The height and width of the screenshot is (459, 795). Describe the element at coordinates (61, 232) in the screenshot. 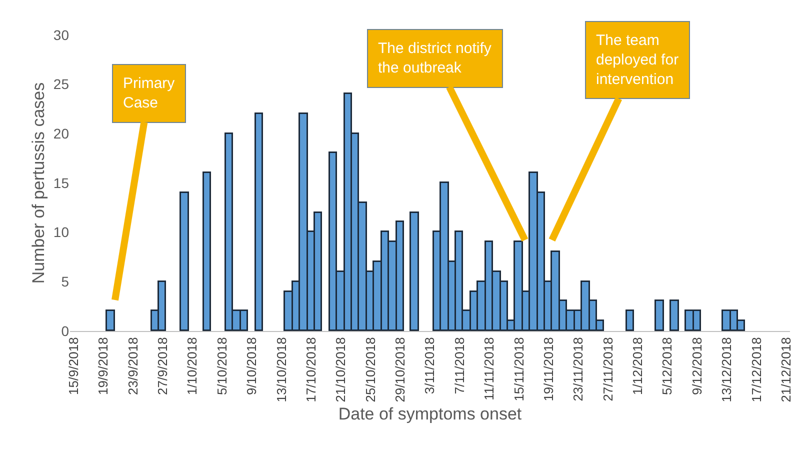

I see `y-tick-label: 10` at that location.